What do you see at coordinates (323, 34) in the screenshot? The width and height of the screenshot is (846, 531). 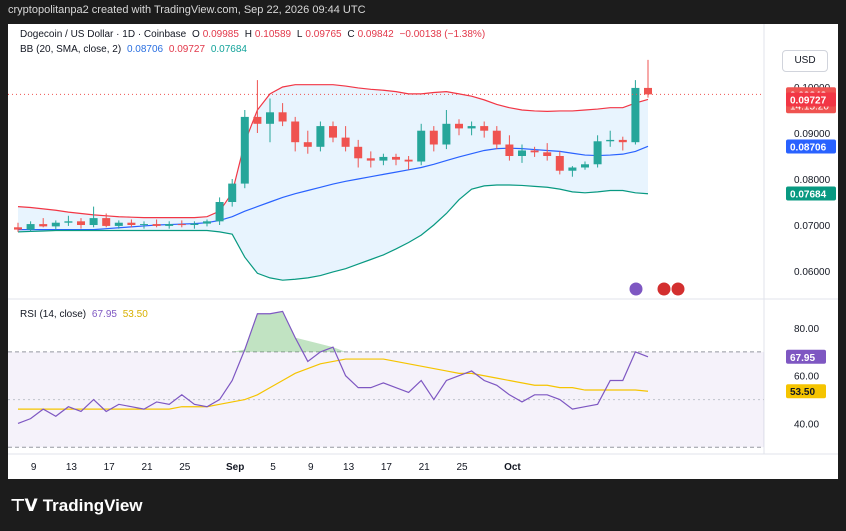 I see `low-value: 0.09765` at bounding box center [323, 34].